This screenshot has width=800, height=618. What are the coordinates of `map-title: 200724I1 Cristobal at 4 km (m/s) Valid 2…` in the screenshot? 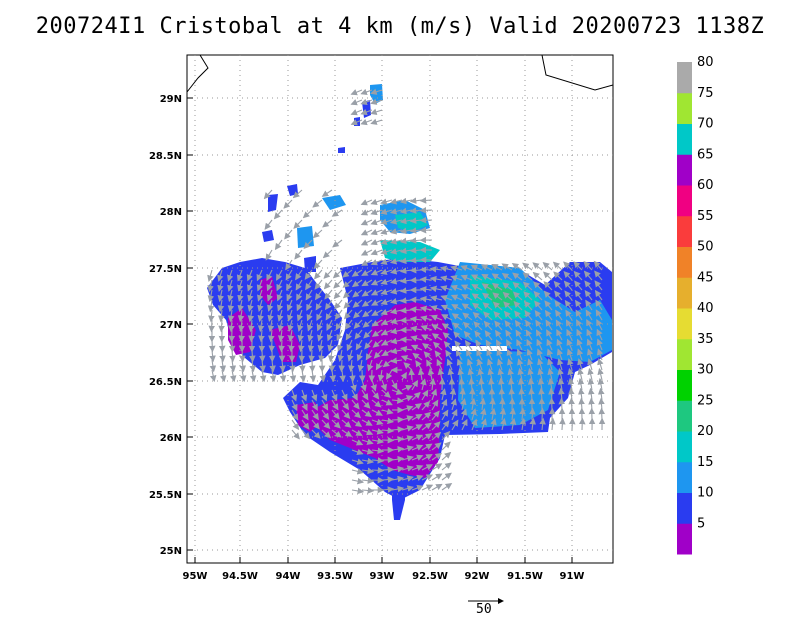 It's located at (400, 26).